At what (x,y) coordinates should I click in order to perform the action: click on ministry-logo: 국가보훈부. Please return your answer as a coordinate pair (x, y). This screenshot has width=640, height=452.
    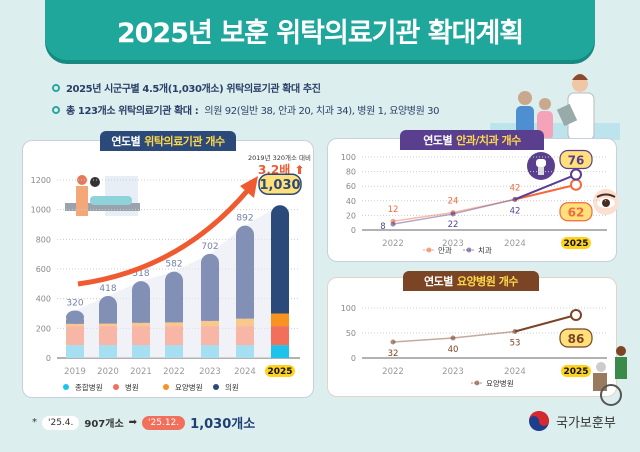
    Looking at the image, I should click on (572, 421).